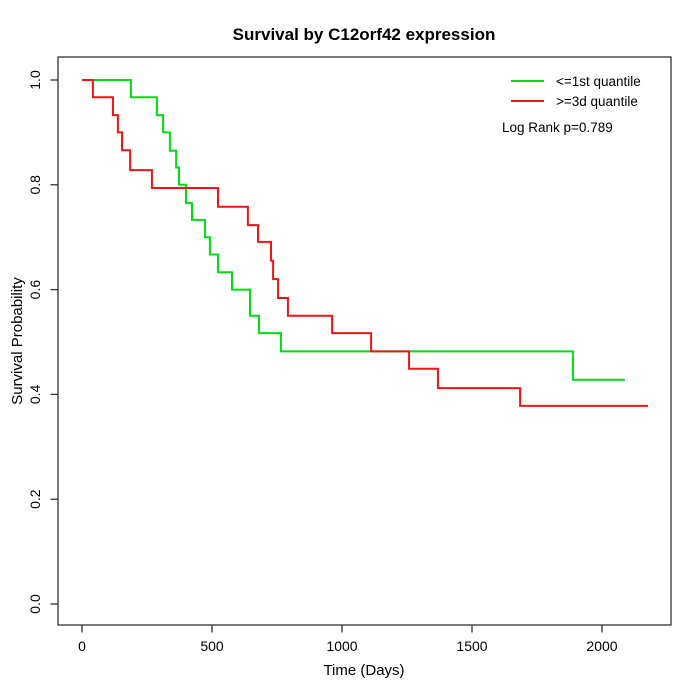 Image resolution: width=700 pixels, height=700 pixels. I want to click on x-tick-label: 0, so click(82, 646).